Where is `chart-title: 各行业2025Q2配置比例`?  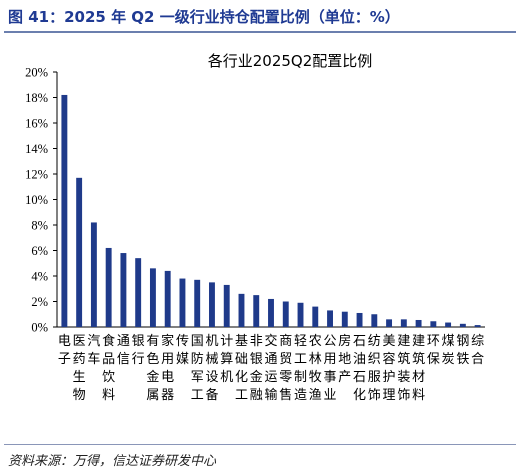
chart-title: 各行业2025Q2配置比例 is located at coordinates (290, 61).